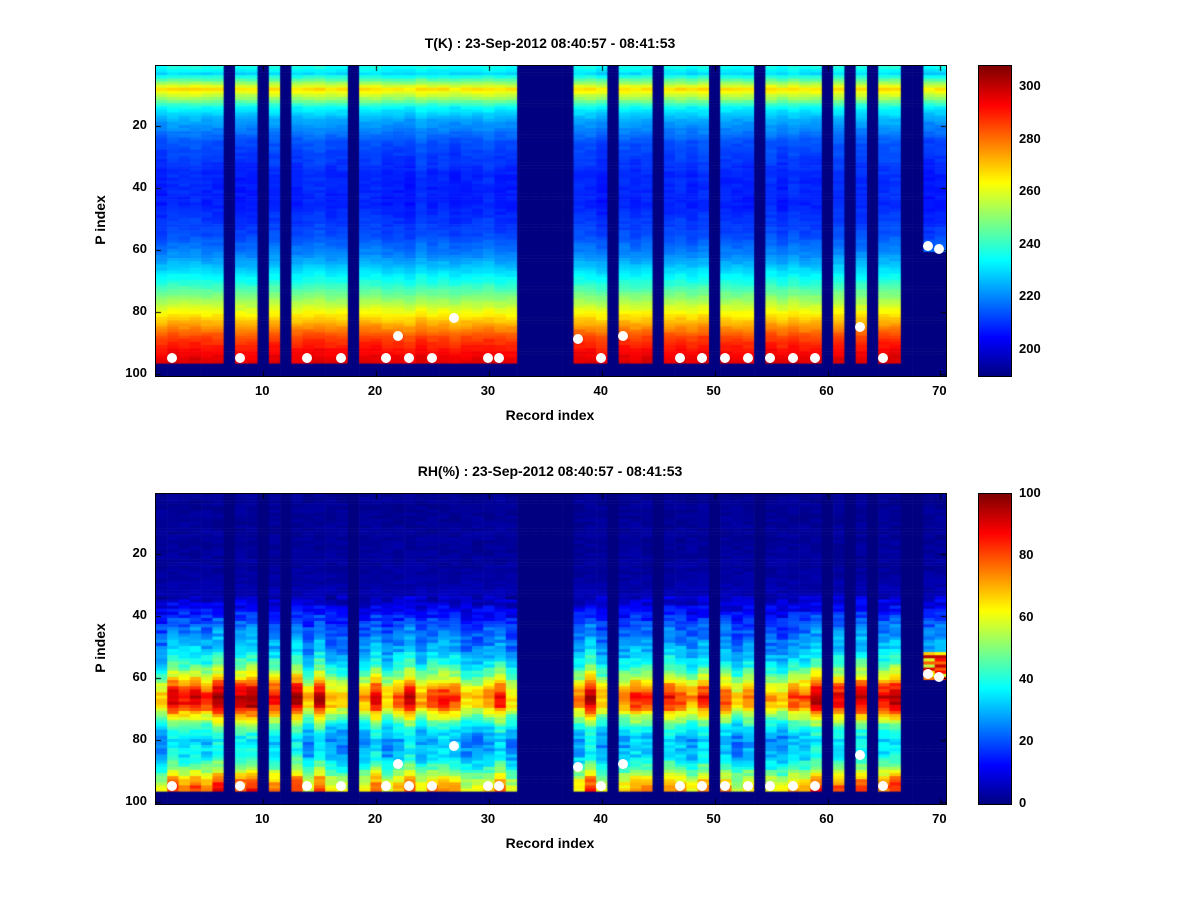 The width and height of the screenshot is (1200, 900). Describe the element at coordinates (995, 221) in the screenshot. I see `temperature-colorbar` at that location.